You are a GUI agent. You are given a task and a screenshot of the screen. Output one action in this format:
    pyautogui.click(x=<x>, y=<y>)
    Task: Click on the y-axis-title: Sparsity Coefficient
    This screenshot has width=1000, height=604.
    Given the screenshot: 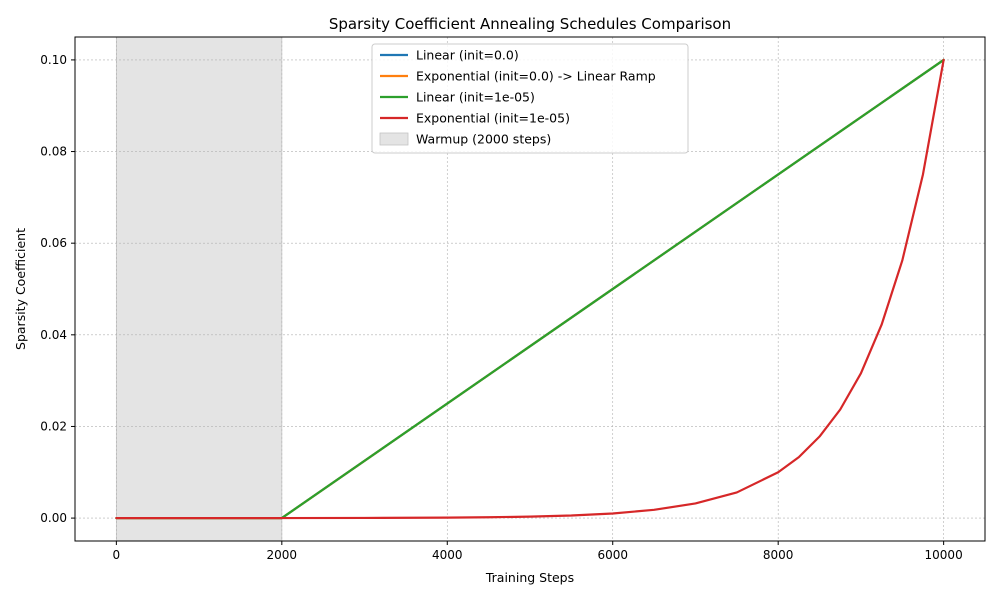 What is the action you would take?
    pyautogui.click(x=20, y=289)
    